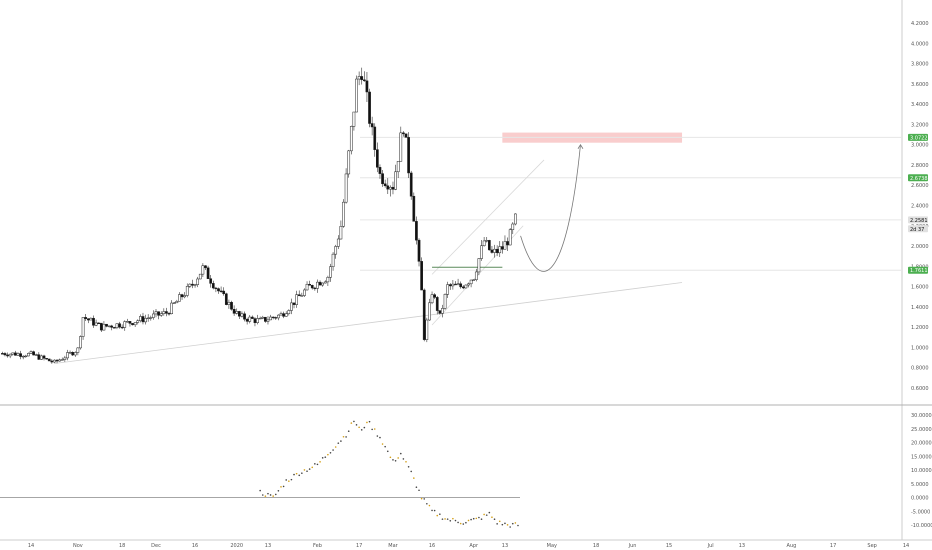  Describe the element at coordinates (906, 546) in the screenshot. I see `x-tick-label: 14` at that location.